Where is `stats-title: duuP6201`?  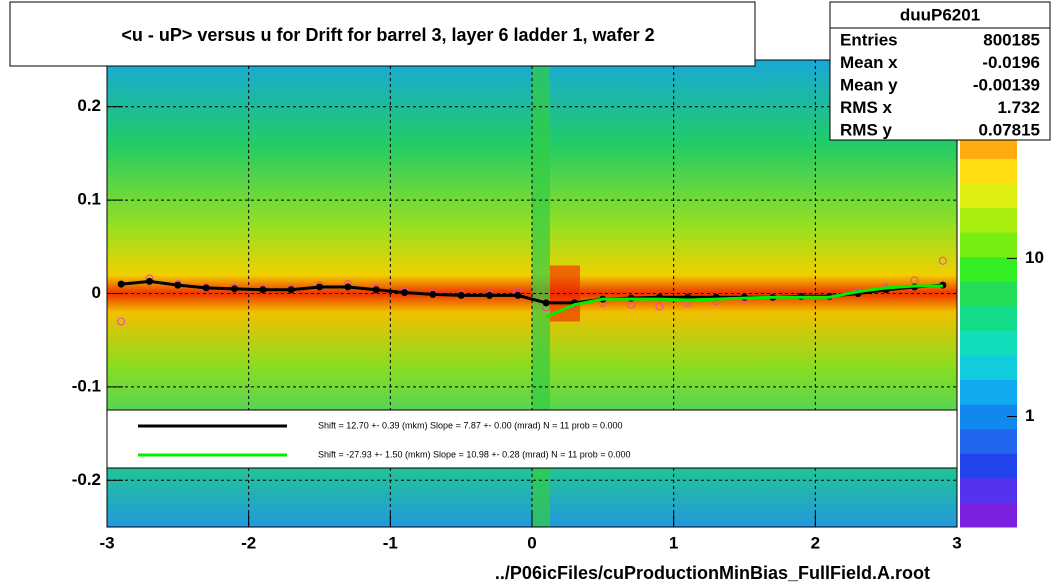 stats-title: duuP6201 is located at coordinates (940, 14).